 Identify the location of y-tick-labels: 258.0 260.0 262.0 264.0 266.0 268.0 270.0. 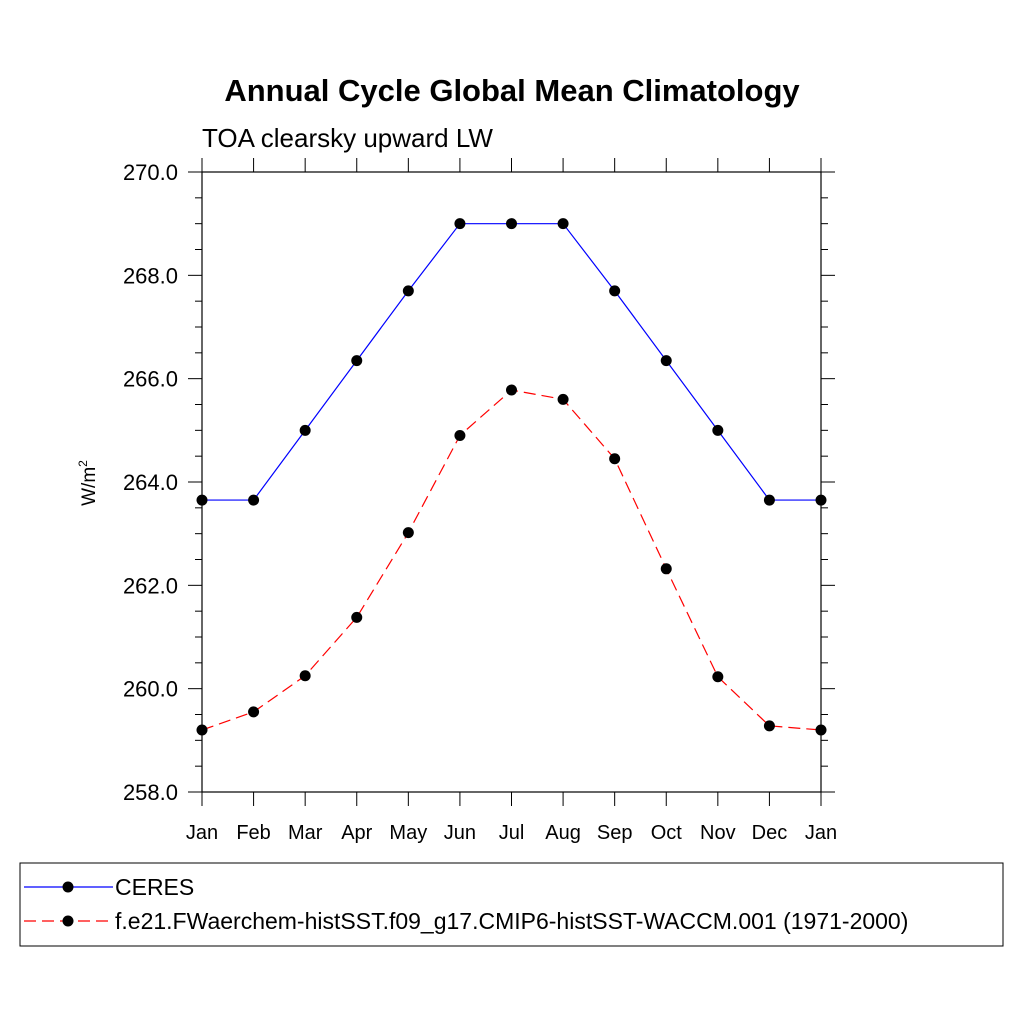
(150, 482).